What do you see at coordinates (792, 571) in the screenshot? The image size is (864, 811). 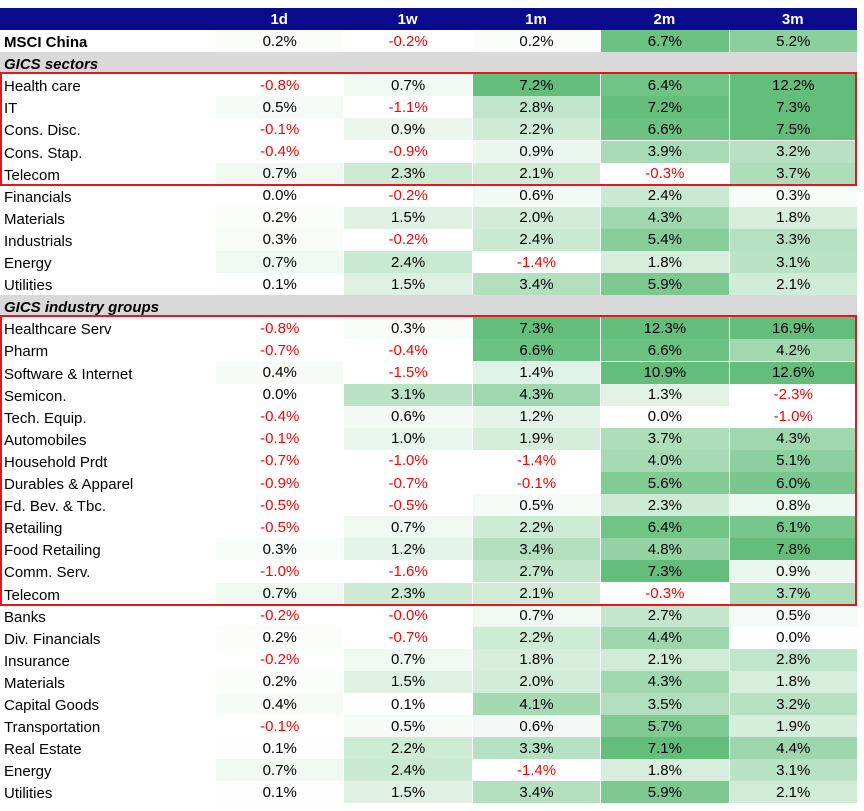 I see `value-cell-3m: 0.9%` at bounding box center [792, 571].